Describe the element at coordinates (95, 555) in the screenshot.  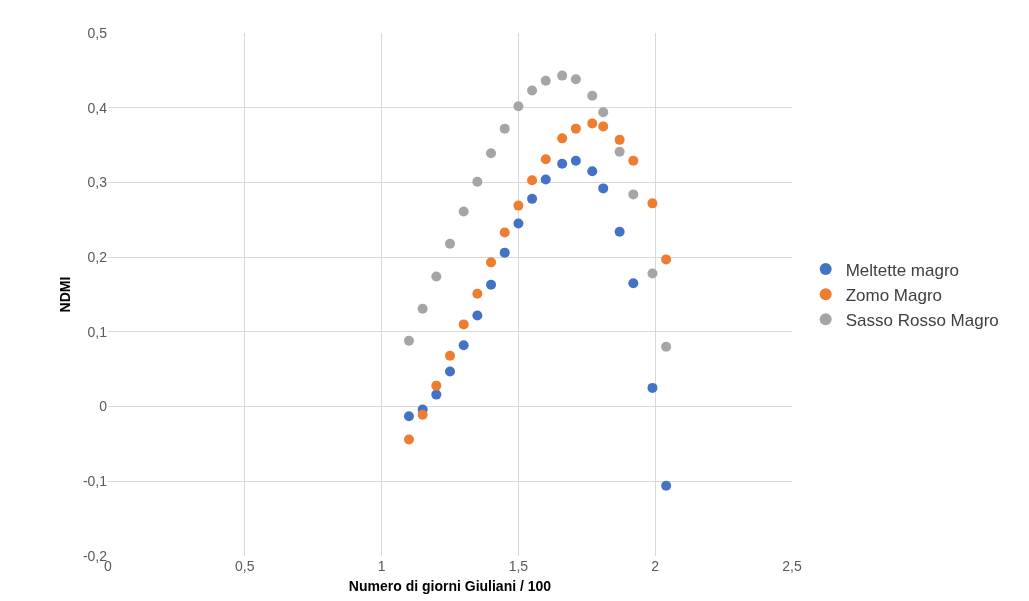
I see `y-tick-label: -0,2` at that location.